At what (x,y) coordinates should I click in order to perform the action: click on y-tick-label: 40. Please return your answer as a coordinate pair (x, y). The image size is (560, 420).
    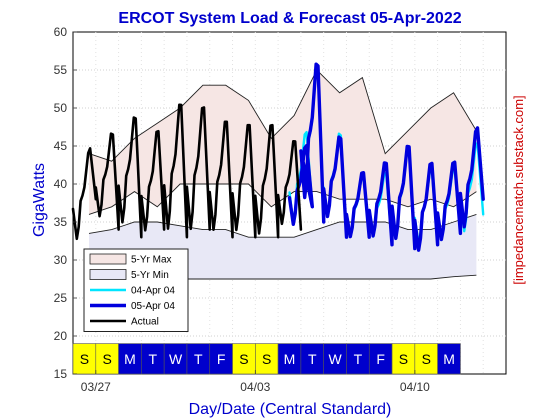
    Looking at the image, I should click on (61, 184).